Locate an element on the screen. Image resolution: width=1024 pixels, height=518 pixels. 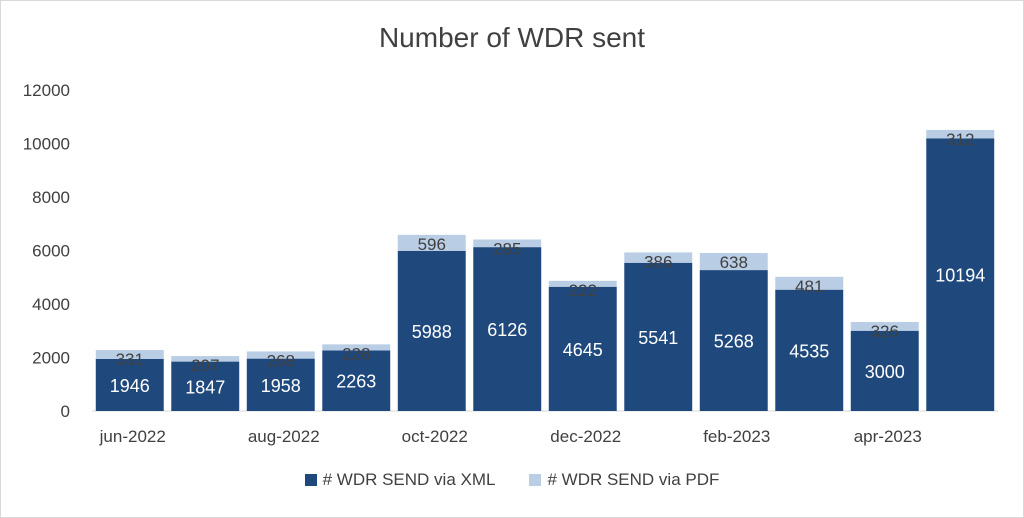
data-label-pdf: 638 is located at coordinates (734, 262).